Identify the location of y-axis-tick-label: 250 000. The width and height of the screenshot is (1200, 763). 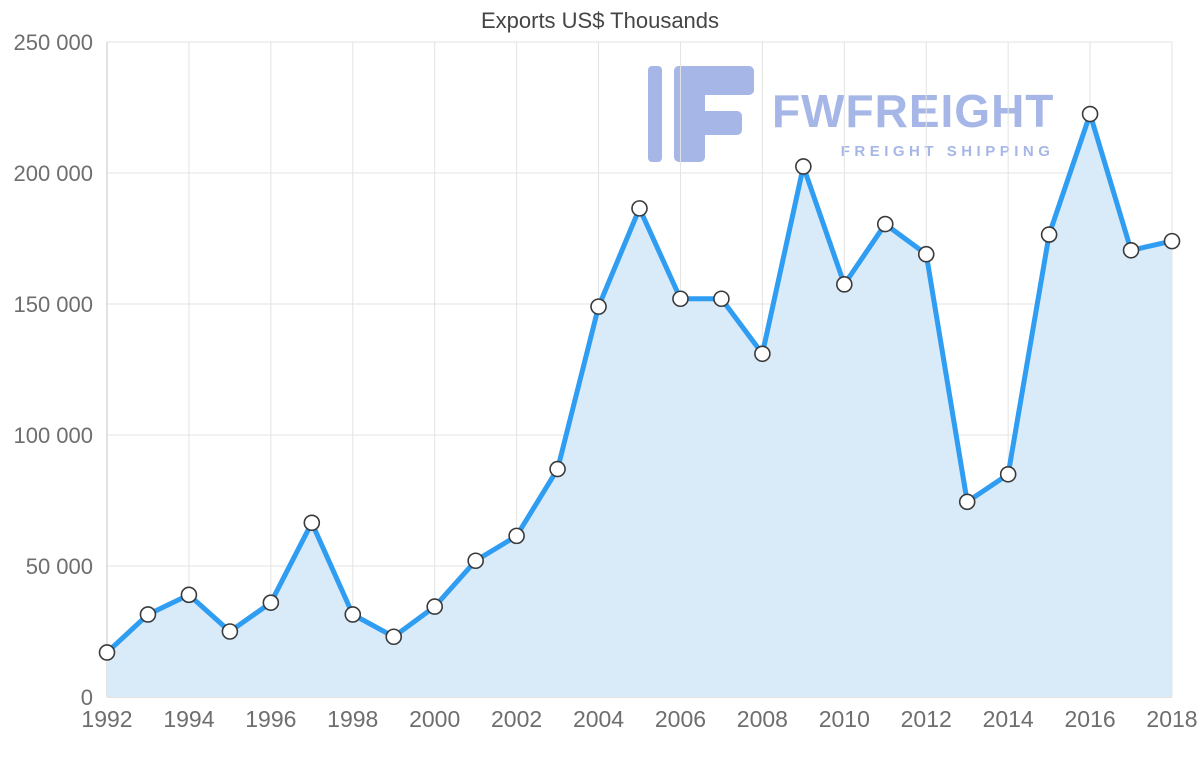
(53, 42).